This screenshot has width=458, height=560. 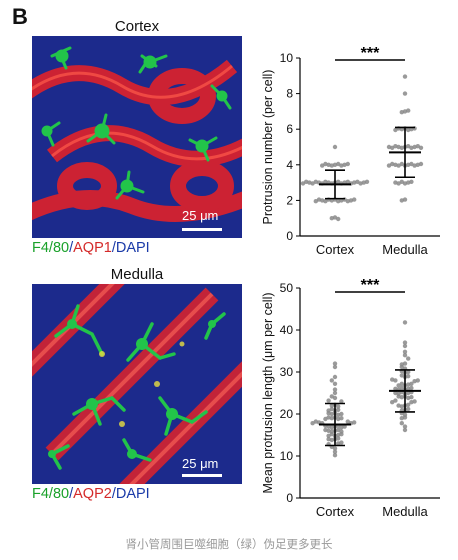 What do you see at coordinates (289, 200) in the screenshot?
I see `y-tick-label: 2` at bounding box center [289, 200].